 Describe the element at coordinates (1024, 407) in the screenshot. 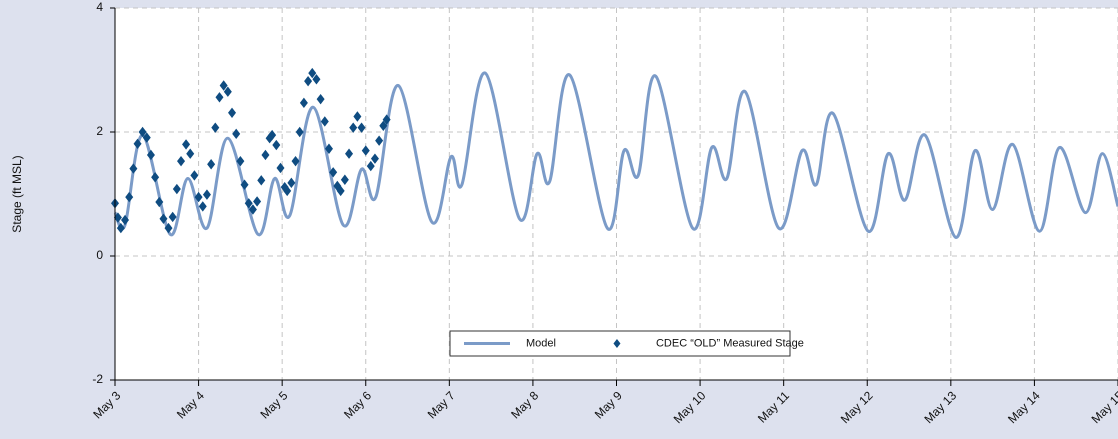

I see `x-tick-label: May 14` at that location.